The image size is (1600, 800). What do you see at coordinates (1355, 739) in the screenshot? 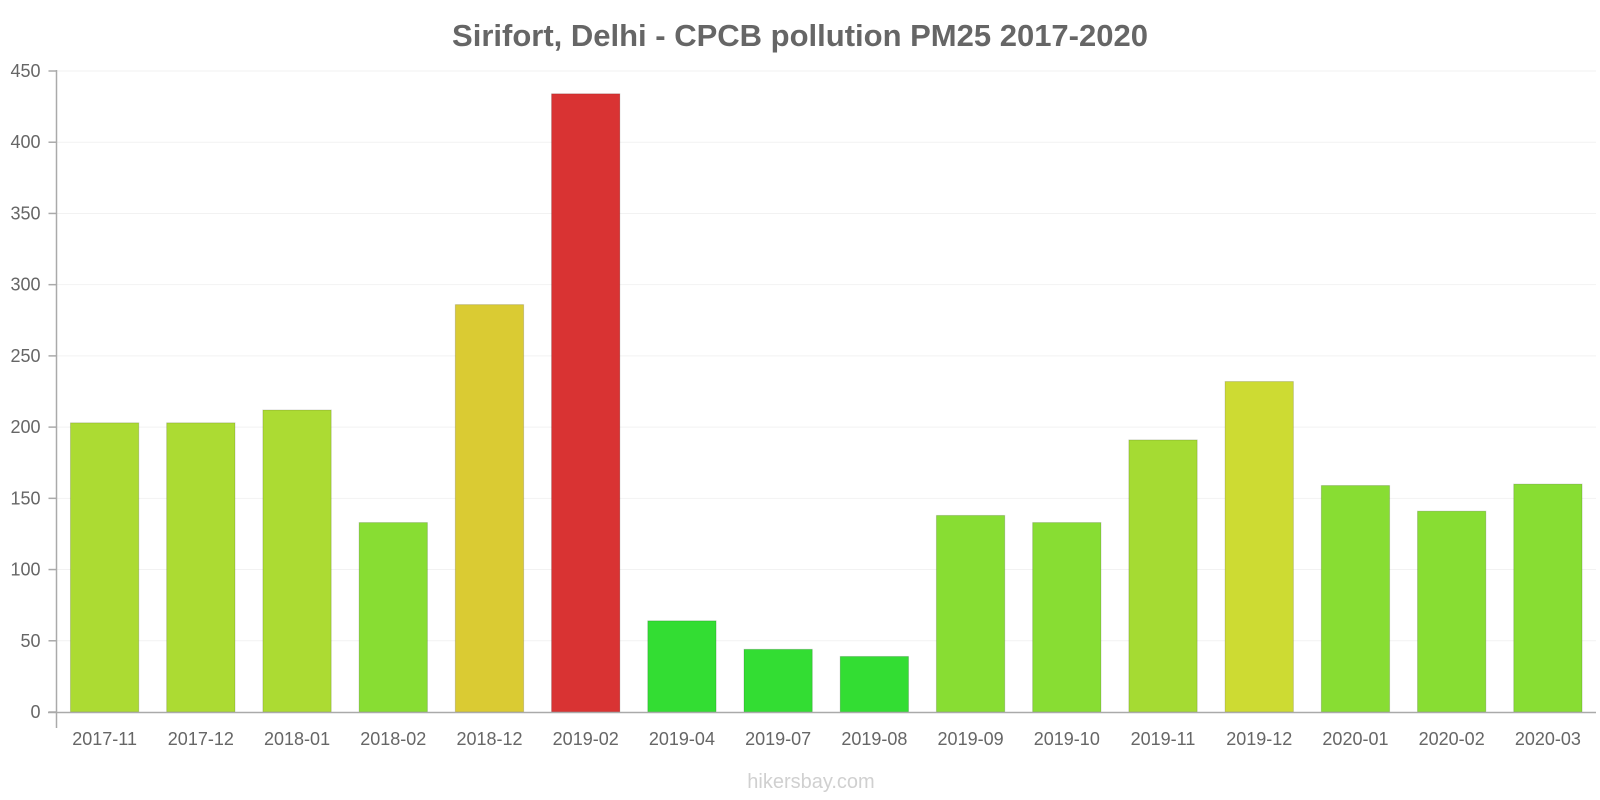
I see `x-tick-label: 2020-01` at bounding box center [1355, 739].